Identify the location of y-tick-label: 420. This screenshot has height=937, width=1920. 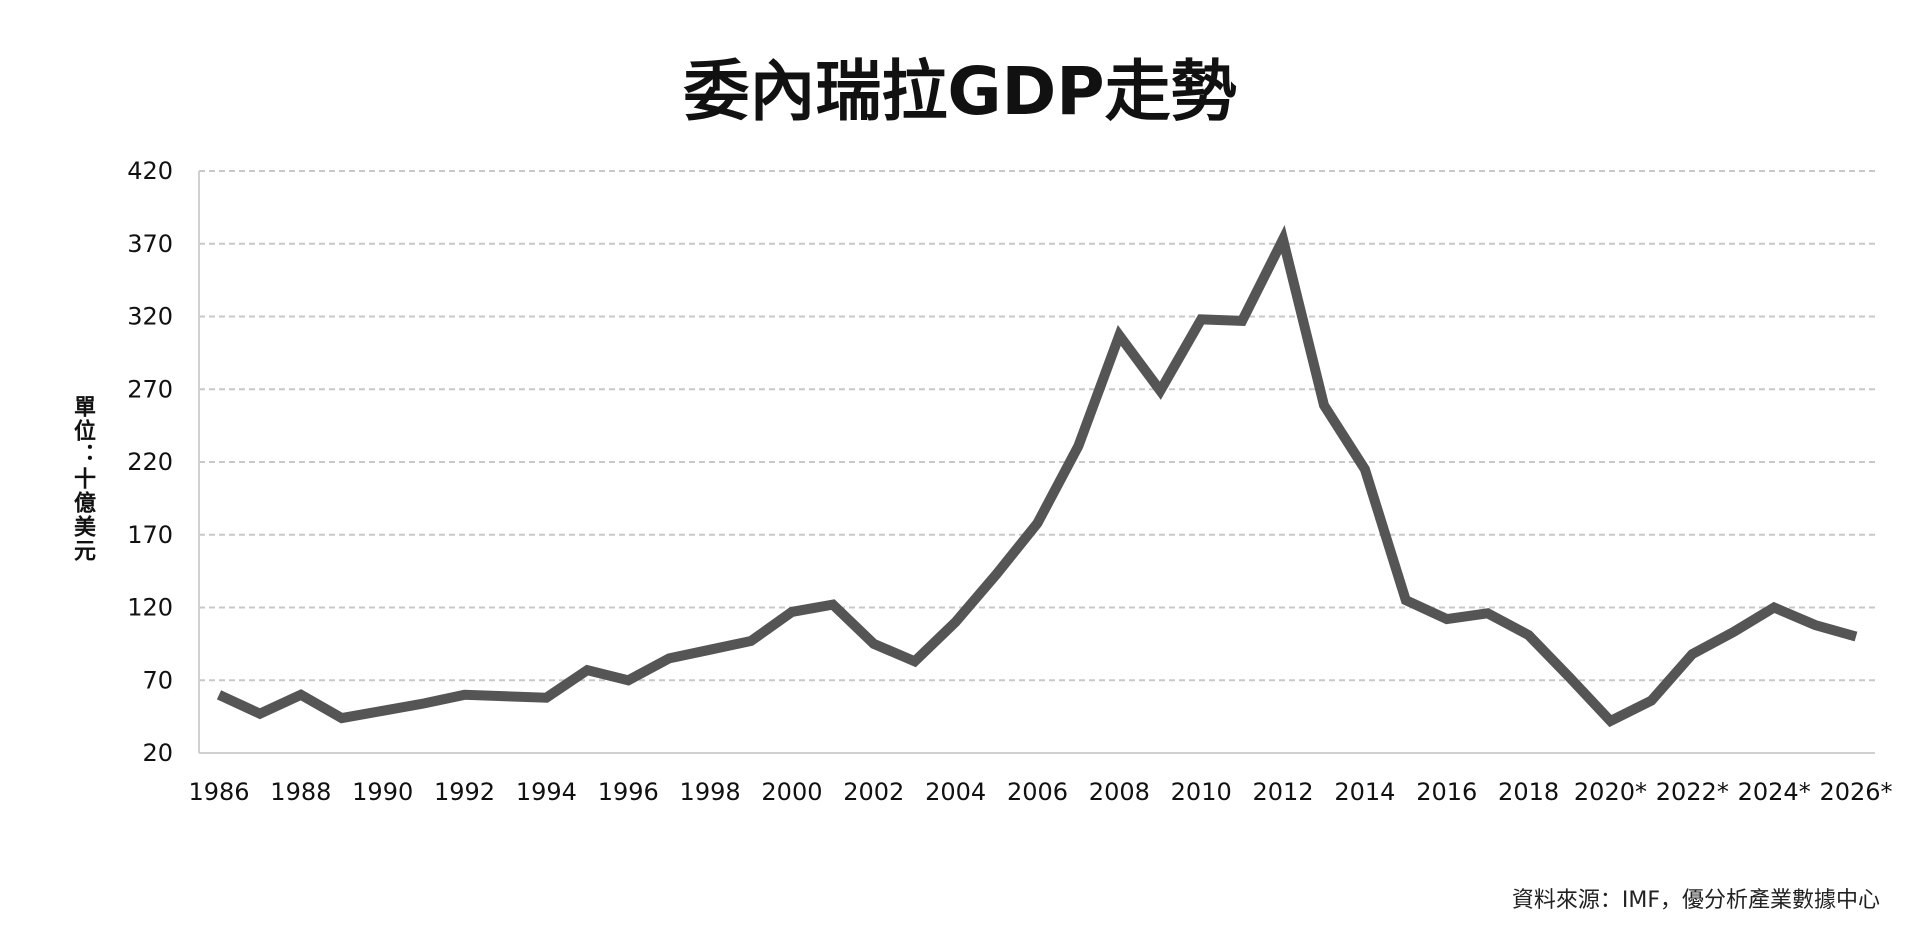
(150, 171).